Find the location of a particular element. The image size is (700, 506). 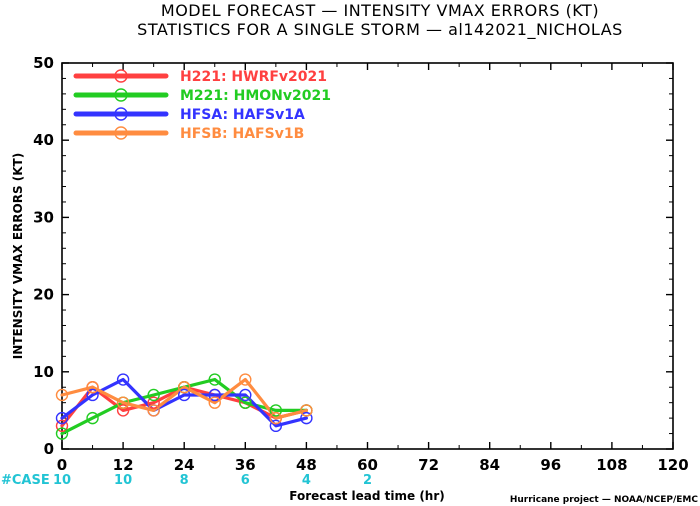

footer-credit: Hurricane project — NOAA/NCEP/EMC is located at coordinates (604, 500).